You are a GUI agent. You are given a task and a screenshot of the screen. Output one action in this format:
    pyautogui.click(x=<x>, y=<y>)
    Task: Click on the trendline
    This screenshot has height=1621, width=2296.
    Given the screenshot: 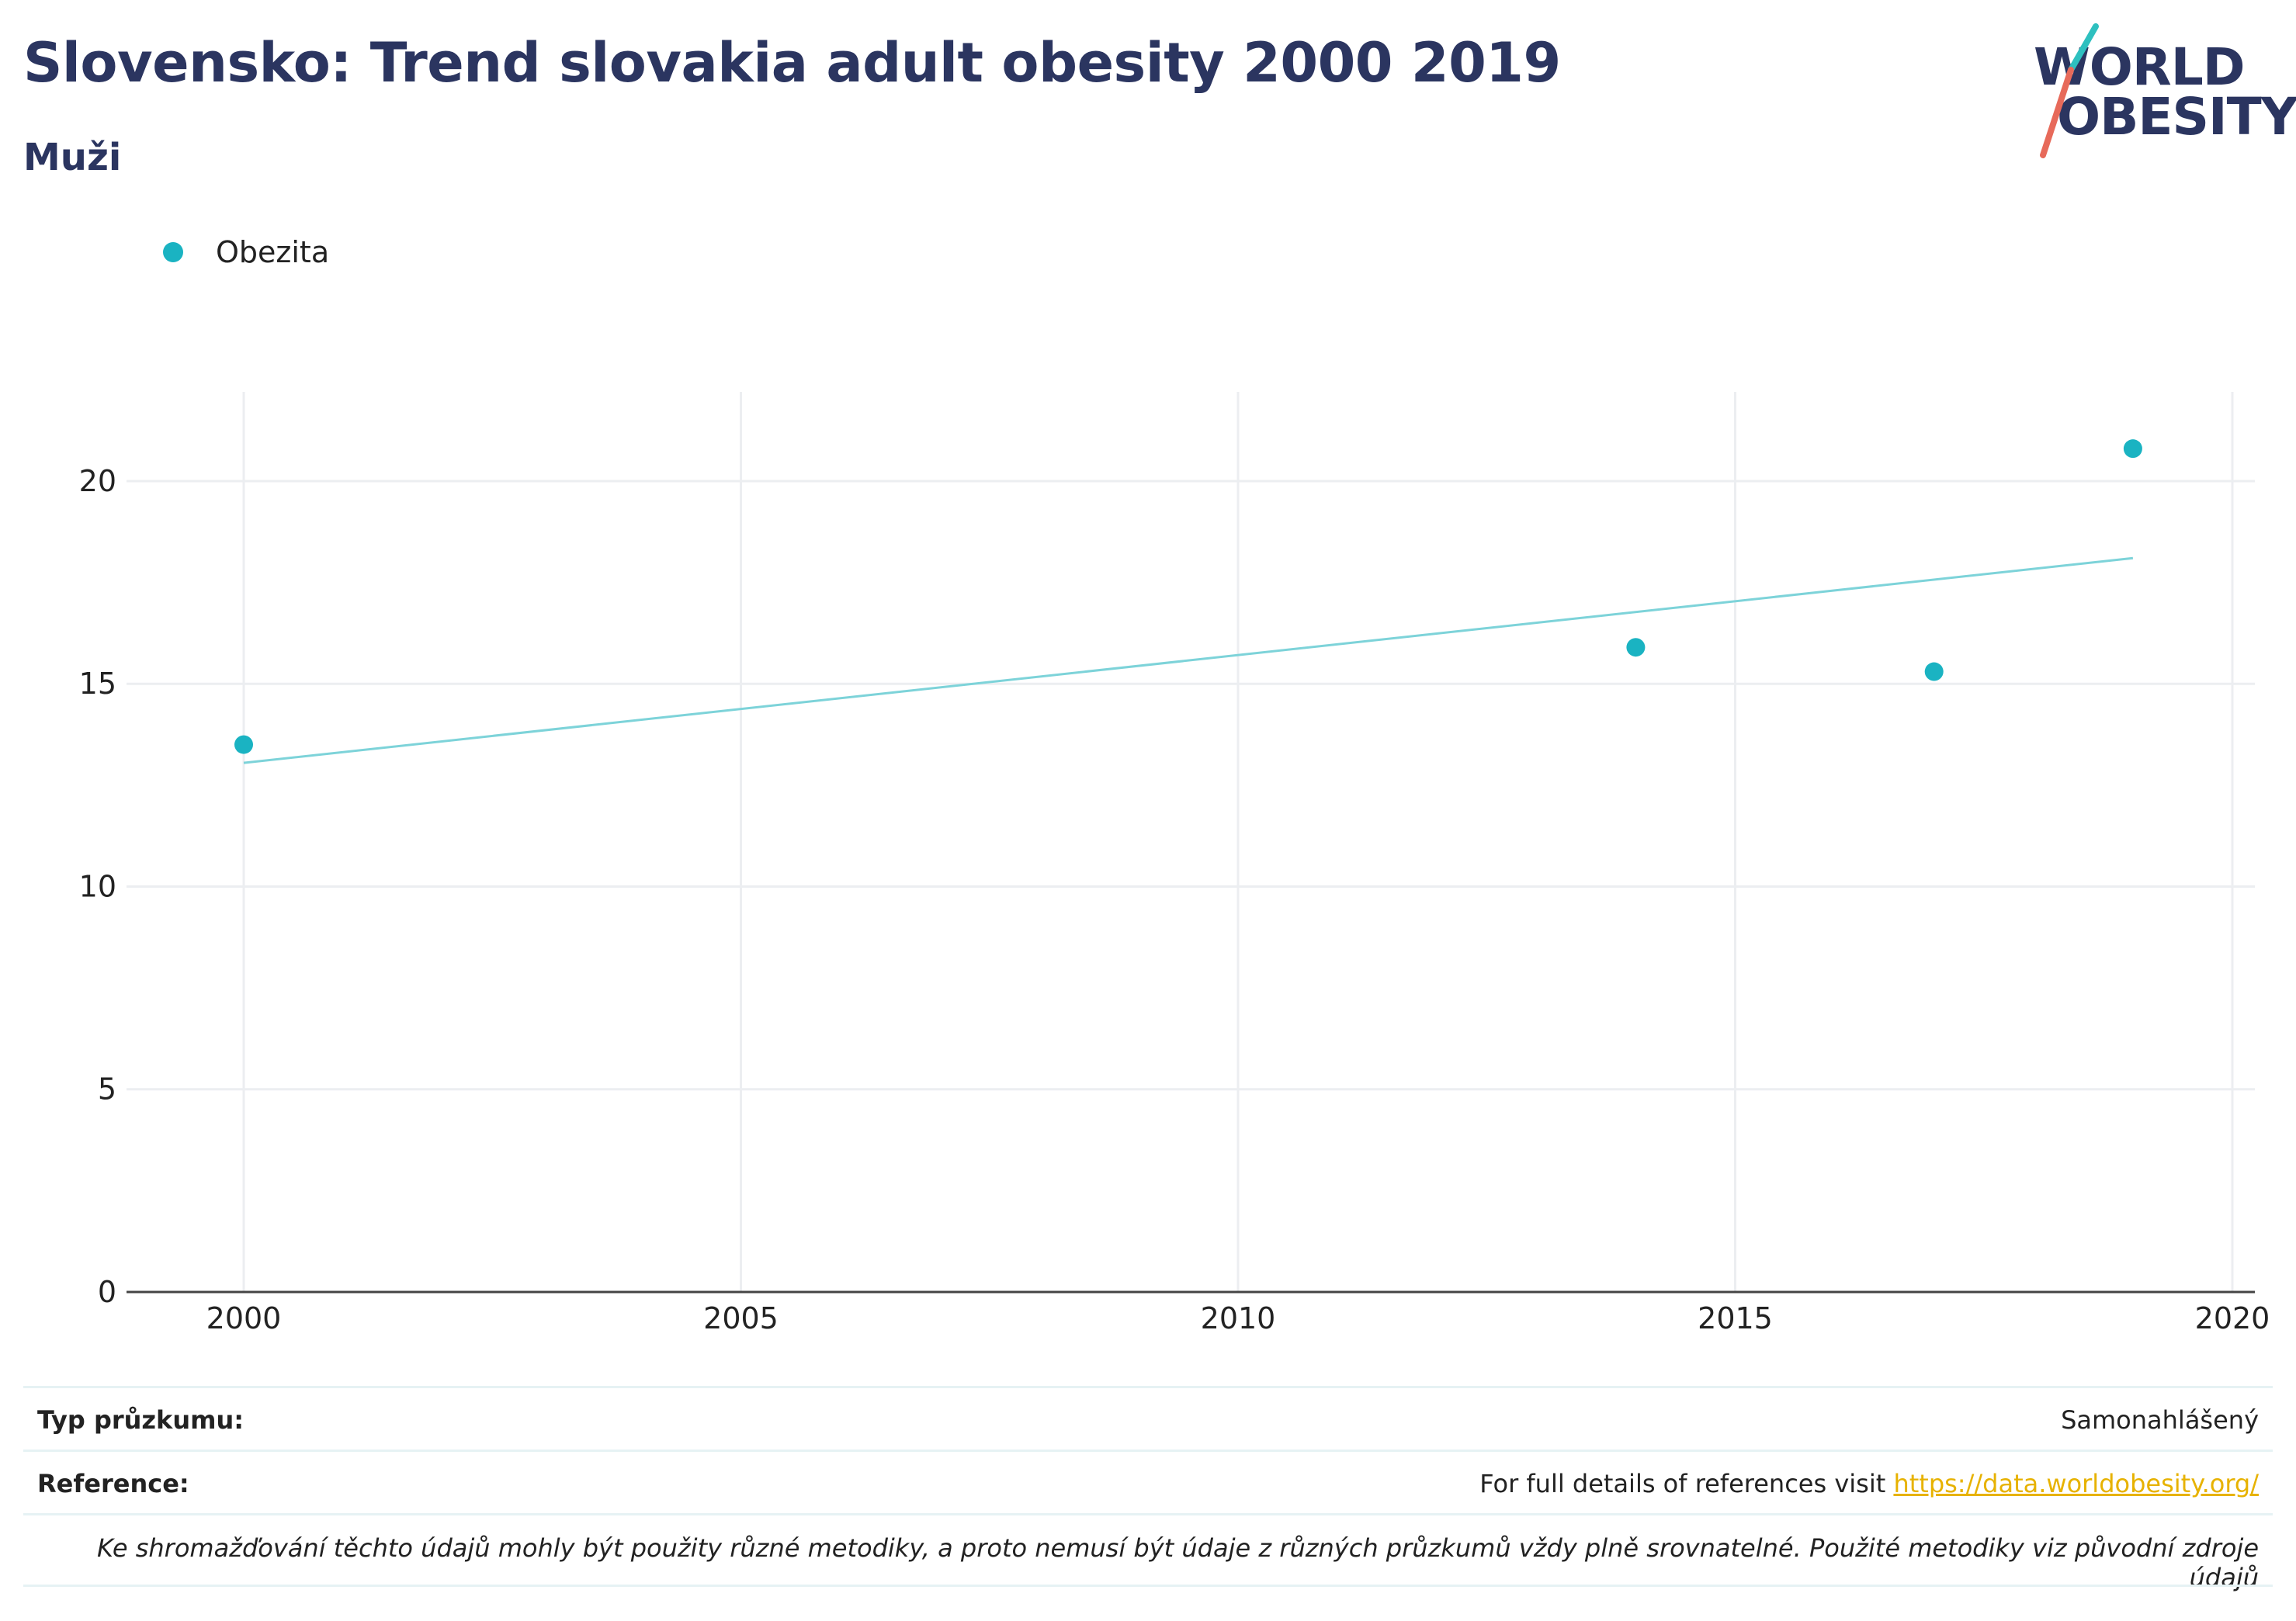 What is the action you would take?
    pyautogui.click(x=1188, y=660)
    